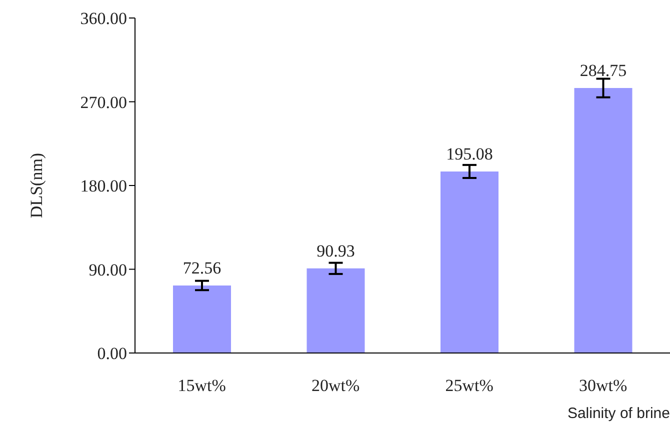 This screenshot has width=670, height=439. Describe the element at coordinates (469, 386) in the screenshot. I see `x-tick-label: 25wt%` at that location.